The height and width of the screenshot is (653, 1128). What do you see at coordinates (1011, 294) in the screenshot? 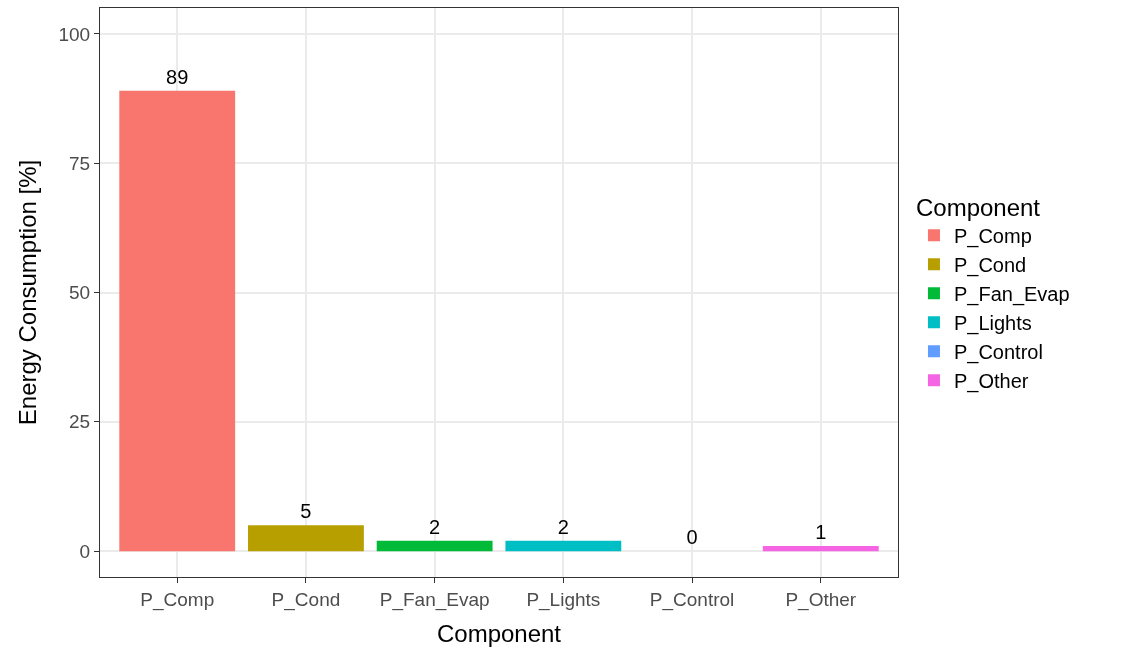
I see `legend-label: P_Fan_Evap` at bounding box center [1011, 294].